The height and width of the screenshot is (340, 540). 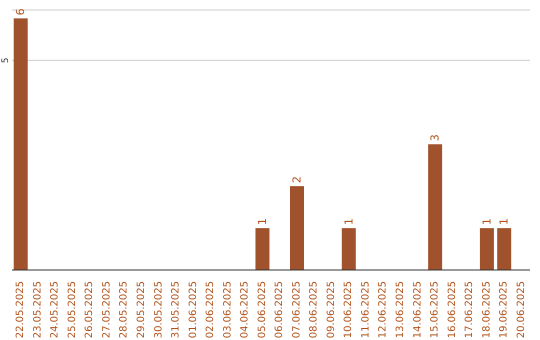 What do you see at coordinates (38, 309) in the screenshot?
I see `x-tick-label: 23.05.2025` at bounding box center [38, 309].